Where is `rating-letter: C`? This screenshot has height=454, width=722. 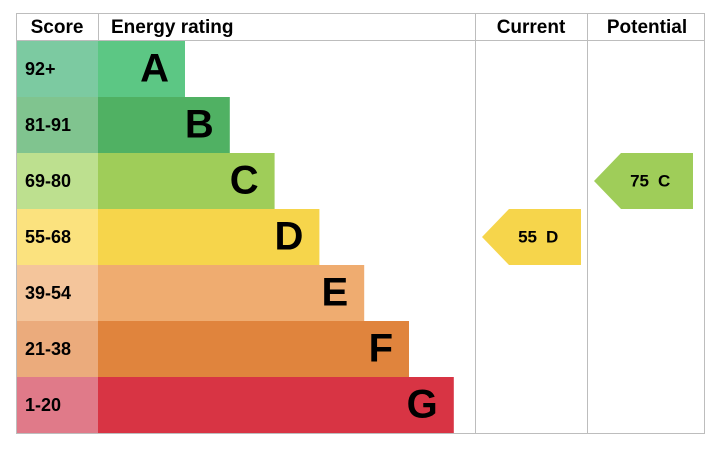
rating-letter: C is located at coordinates (244, 181).